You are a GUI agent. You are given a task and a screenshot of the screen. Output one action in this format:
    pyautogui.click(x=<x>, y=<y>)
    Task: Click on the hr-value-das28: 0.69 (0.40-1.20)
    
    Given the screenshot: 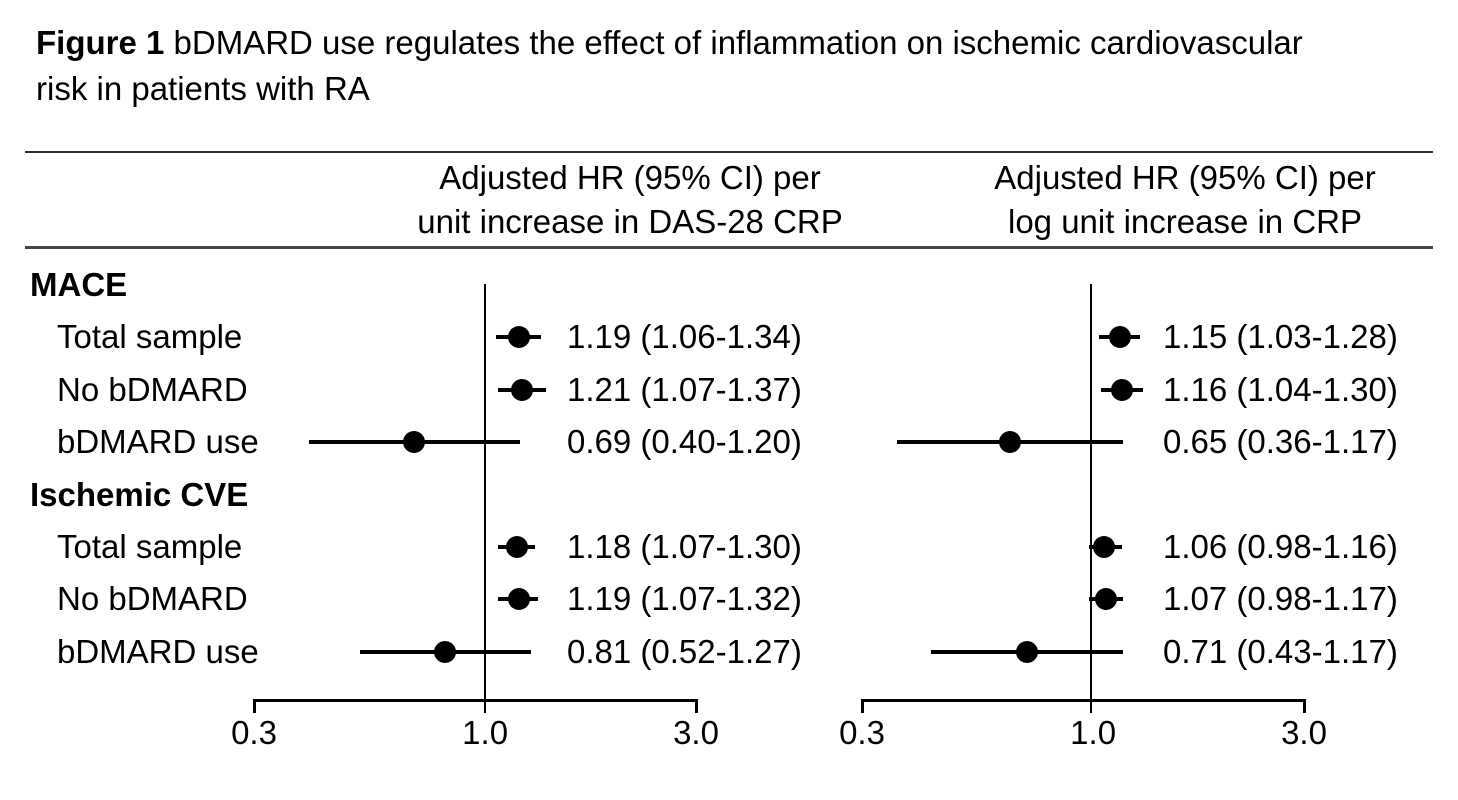 What is the action you would take?
    pyautogui.click(x=684, y=442)
    